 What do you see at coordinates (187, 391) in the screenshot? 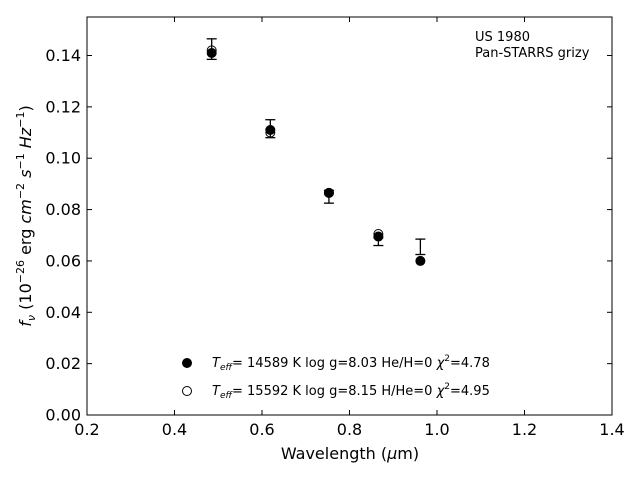
I see `legend-marker-open` at bounding box center [187, 391].